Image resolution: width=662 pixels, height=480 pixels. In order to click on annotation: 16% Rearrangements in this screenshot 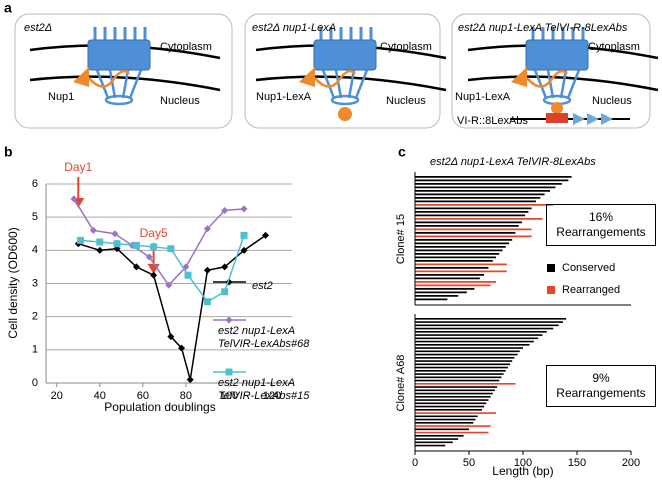, I will do `click(601, 225)`.